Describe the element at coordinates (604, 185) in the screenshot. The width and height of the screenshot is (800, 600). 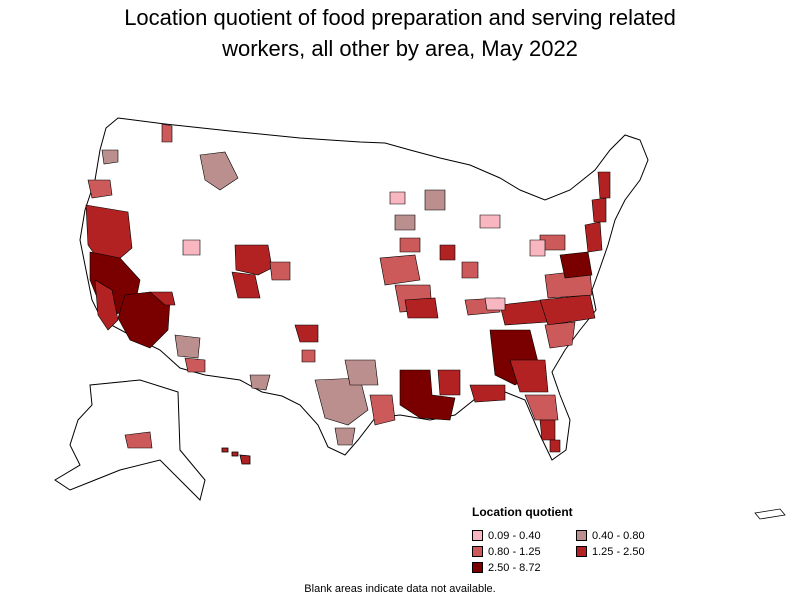
I see `area-vermont` at that location.